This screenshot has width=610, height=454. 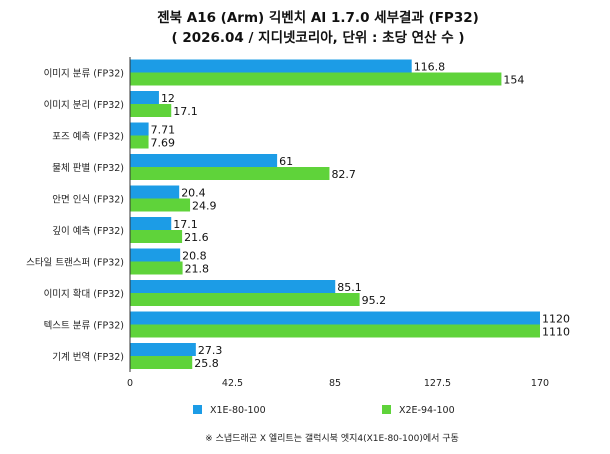 What do you see at coordinates (88, 231) in the screenshot?
I see `category-label: 깊이 예측 (FP32)` at bounding box center [88, 231].